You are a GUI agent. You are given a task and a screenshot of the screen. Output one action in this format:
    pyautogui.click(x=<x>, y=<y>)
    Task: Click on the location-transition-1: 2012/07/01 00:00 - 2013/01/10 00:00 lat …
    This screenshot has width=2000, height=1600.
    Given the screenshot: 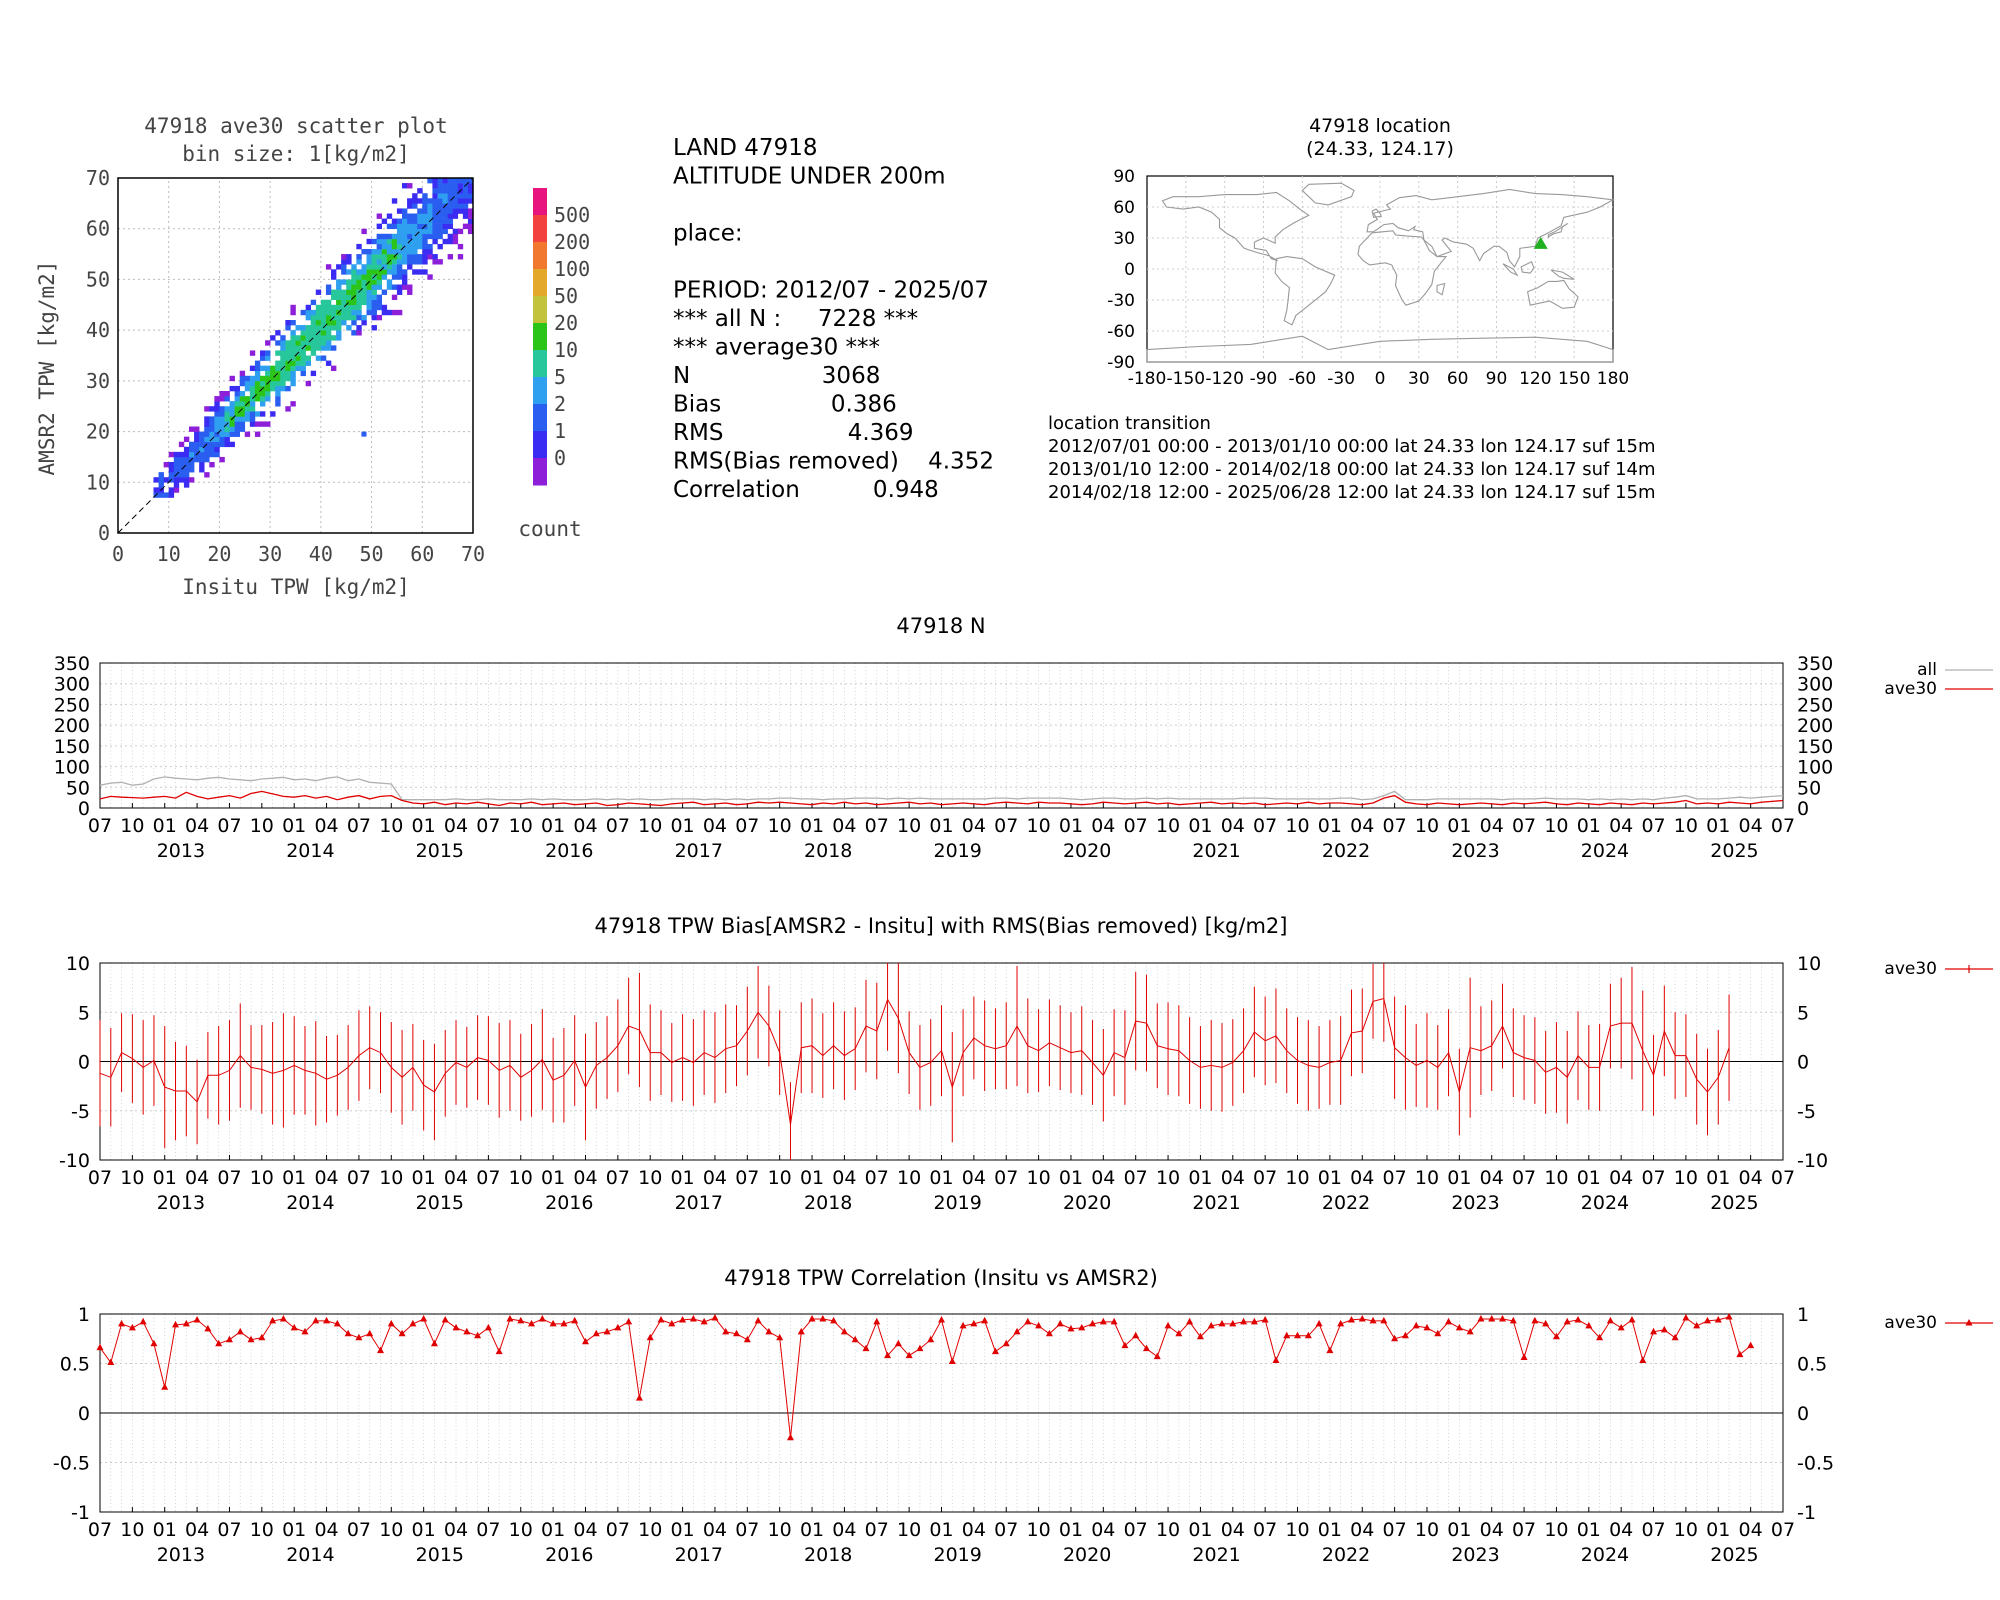 What is the action you would take?
    pyautogui.click(x=1352, y=446)
    